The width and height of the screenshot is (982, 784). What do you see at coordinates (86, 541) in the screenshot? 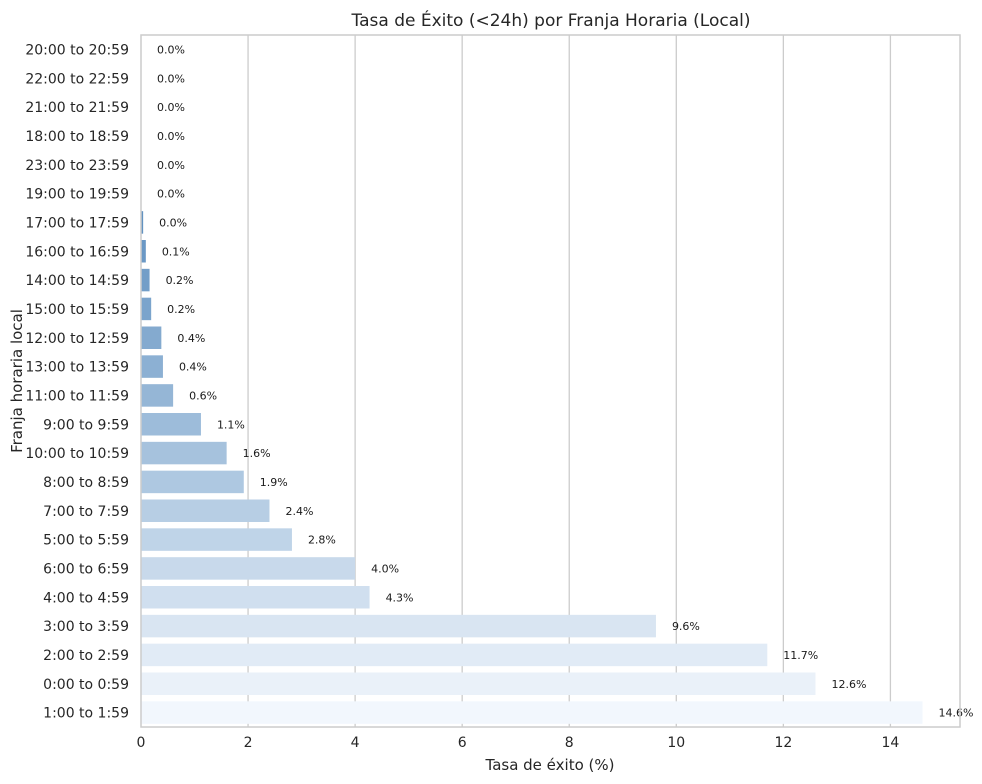
I see `y-tick-label: 5:00 to 5:59` at bounding box center [86, 541].